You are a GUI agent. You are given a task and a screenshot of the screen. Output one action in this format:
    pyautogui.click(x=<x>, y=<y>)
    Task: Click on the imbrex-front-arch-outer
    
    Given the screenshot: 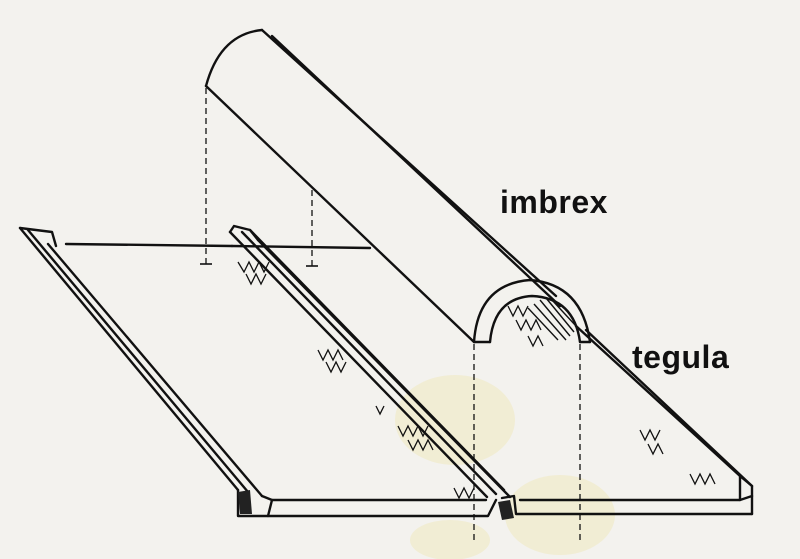 What is the action you would take?
    pyautogui.click(x=532, y=311)
    